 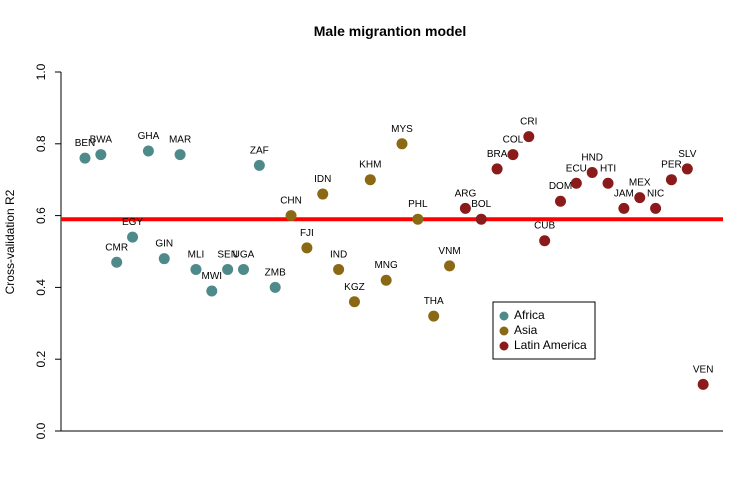 What do you see at coordinates (418, 204) in the screenshot?
I see `point-label-phl: PHL` at bounding box center [418, 204].